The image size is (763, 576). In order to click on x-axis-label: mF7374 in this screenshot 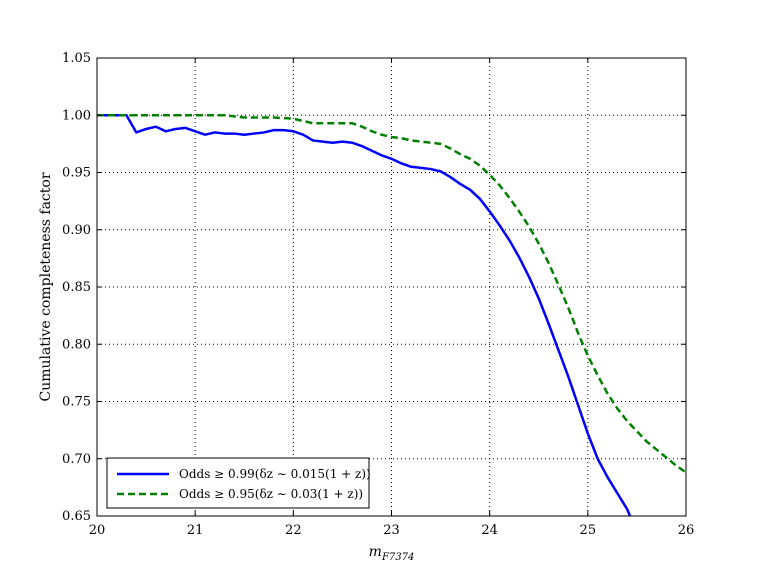, I will do `click(392, 553)`.